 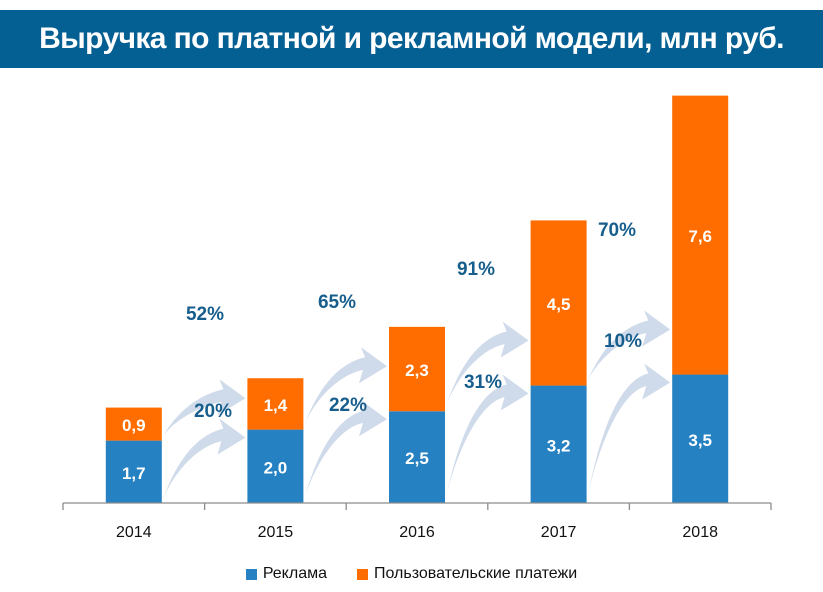 I want to click on growth-label-payments: 52%, so click(x=205, y=314).